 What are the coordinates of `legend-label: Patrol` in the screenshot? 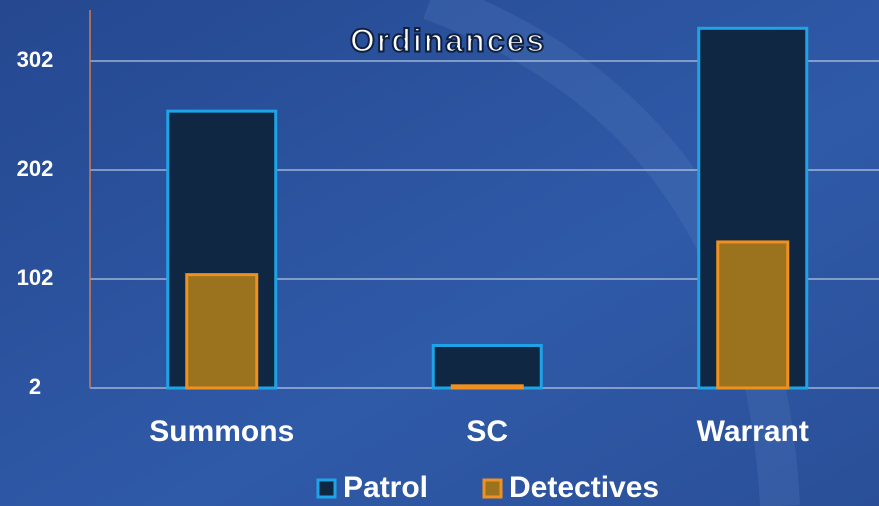 It's located at (385, 487).